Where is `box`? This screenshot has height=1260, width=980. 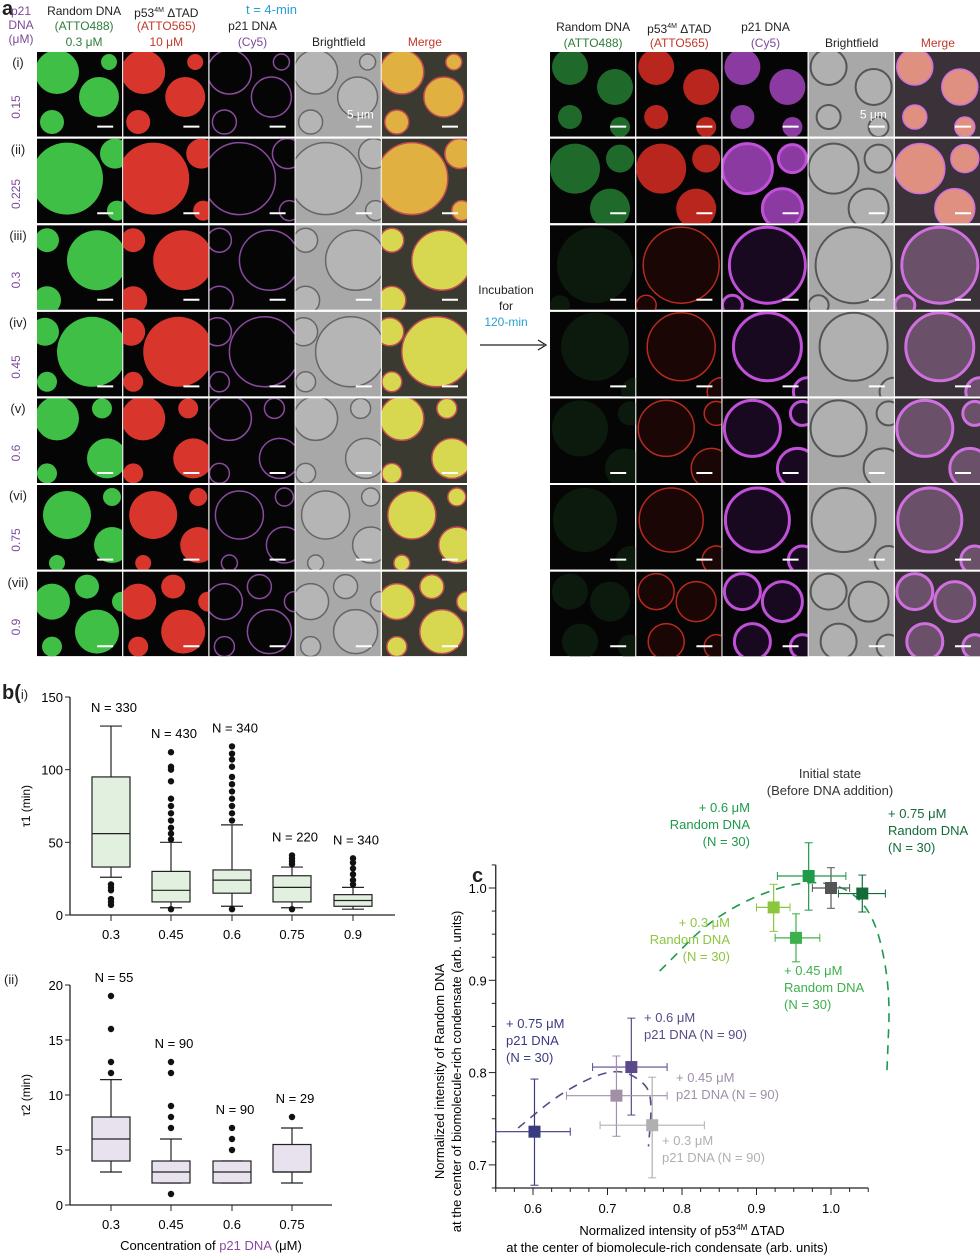 box is located at coordinates (111, 822).